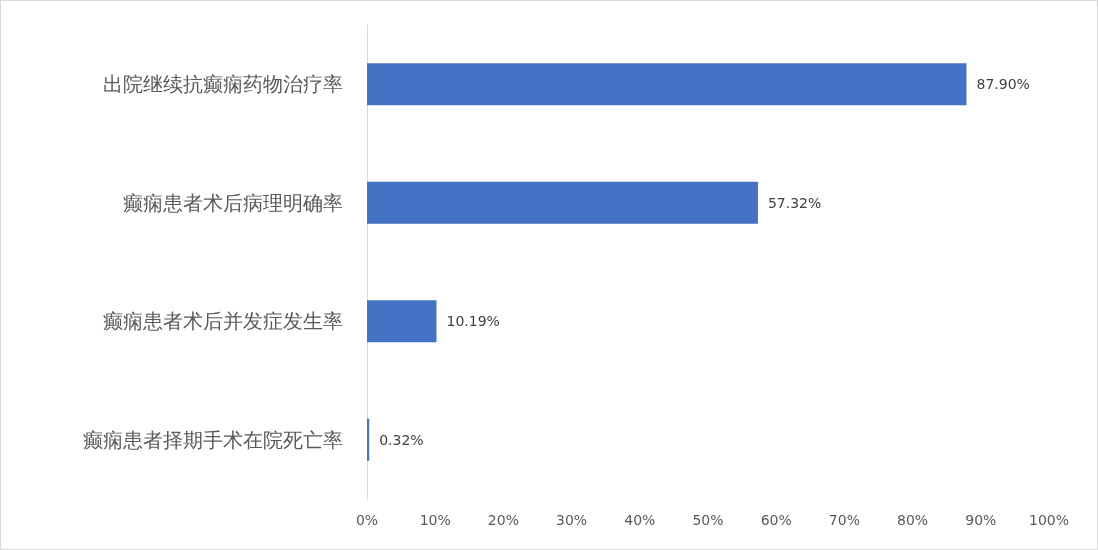 Image resolution: width=1098 pixels, height=550 pixels. Describe the element at coordinates (367, 520) in the screenshot. I see `x-tick-label: 0%` at that location.